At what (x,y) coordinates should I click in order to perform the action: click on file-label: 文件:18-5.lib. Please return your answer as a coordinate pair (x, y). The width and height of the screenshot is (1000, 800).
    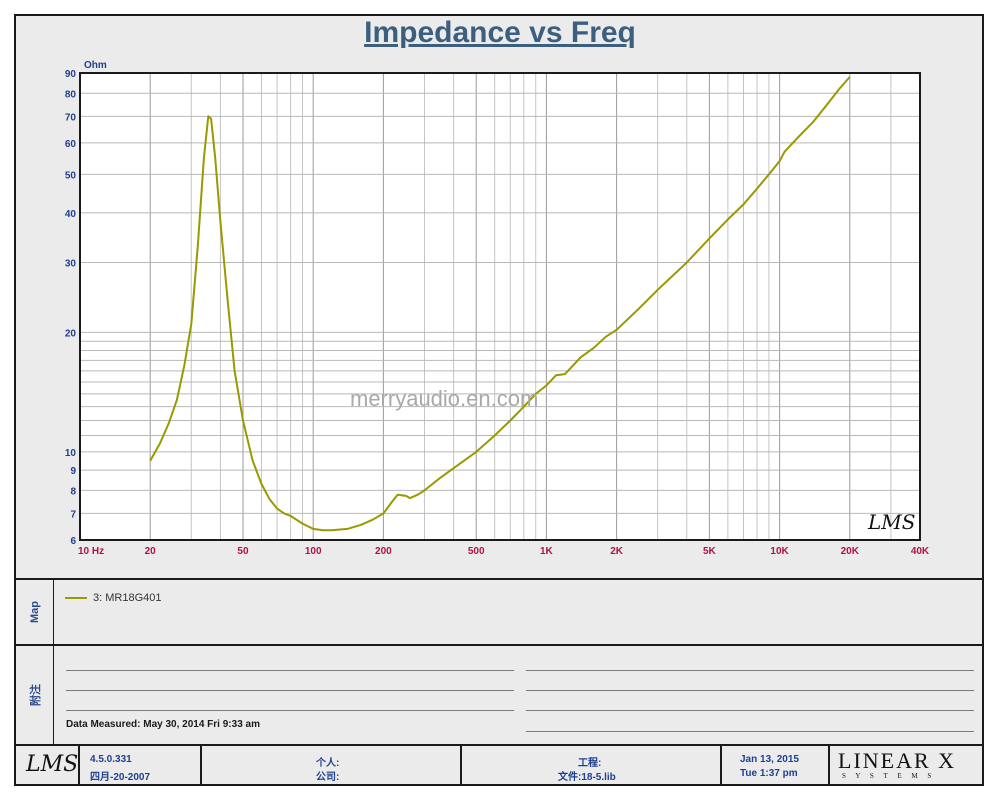
    Looking at the image, I should click on (587, 777).